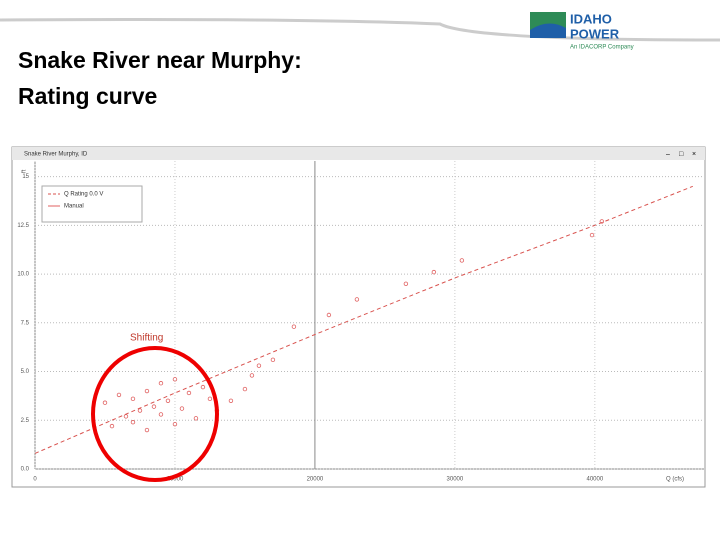 This screenshot has width=720, height=545. Describe the element at coordinates (675, 480) in the screenshot. I see `x-axis-label: Q (cfs)` at that location.